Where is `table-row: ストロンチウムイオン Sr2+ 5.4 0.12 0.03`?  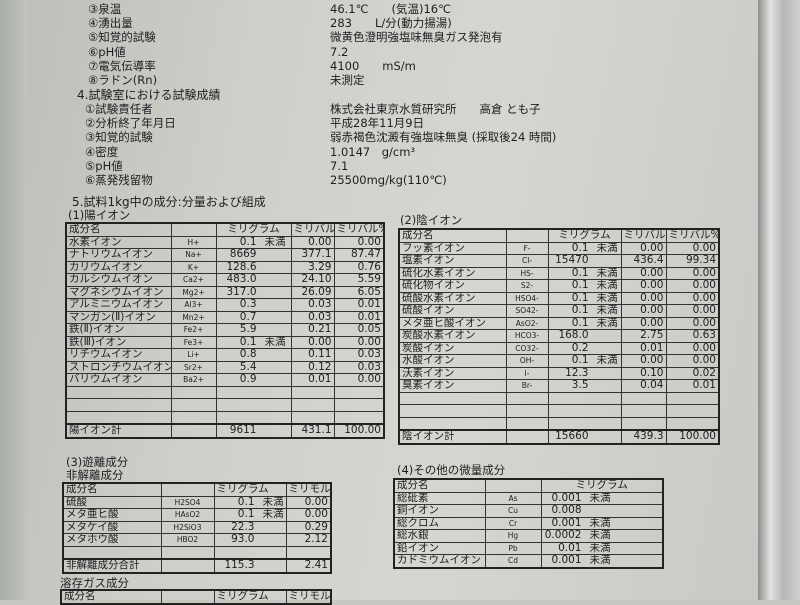
table-row: ストロンチウムイオン Sr2+ 5.4 0.12 0.03 is located at coordinates (225, 367).